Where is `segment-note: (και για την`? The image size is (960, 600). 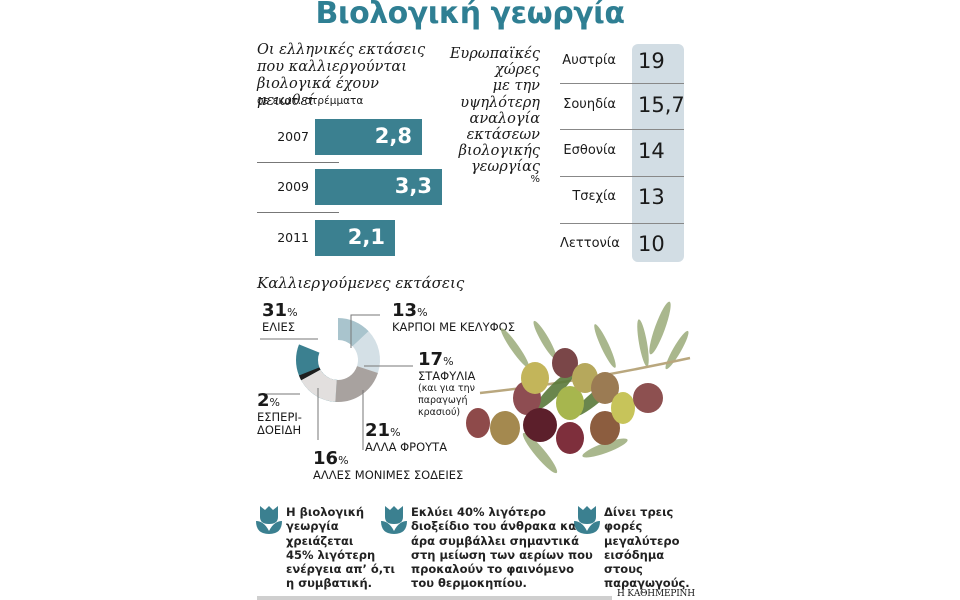
segment-note: (και για την is located at coordinates (446, 388).